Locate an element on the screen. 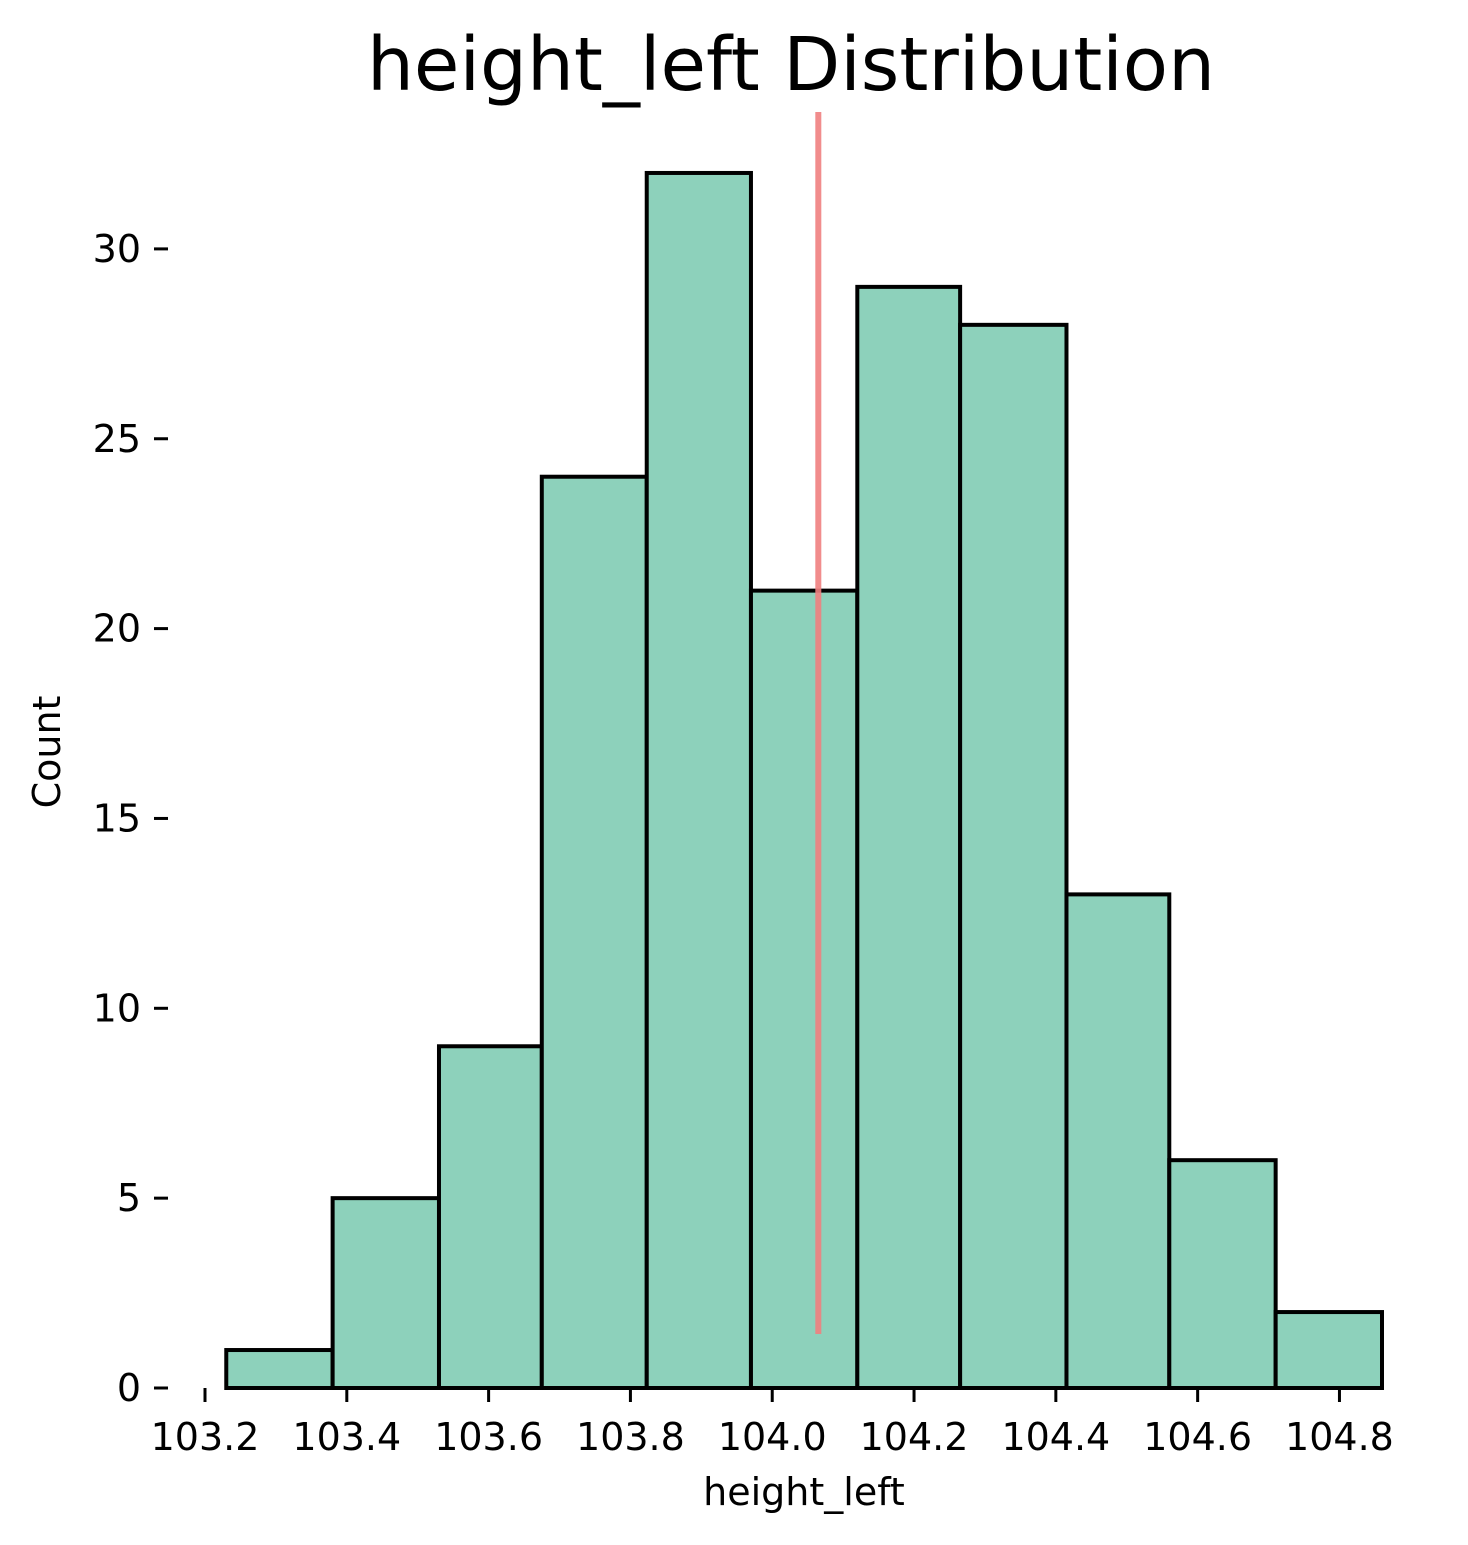 This screenshot has height=1545, width=1468. y-tick-label: 30 is located at coordinates (117, 249).